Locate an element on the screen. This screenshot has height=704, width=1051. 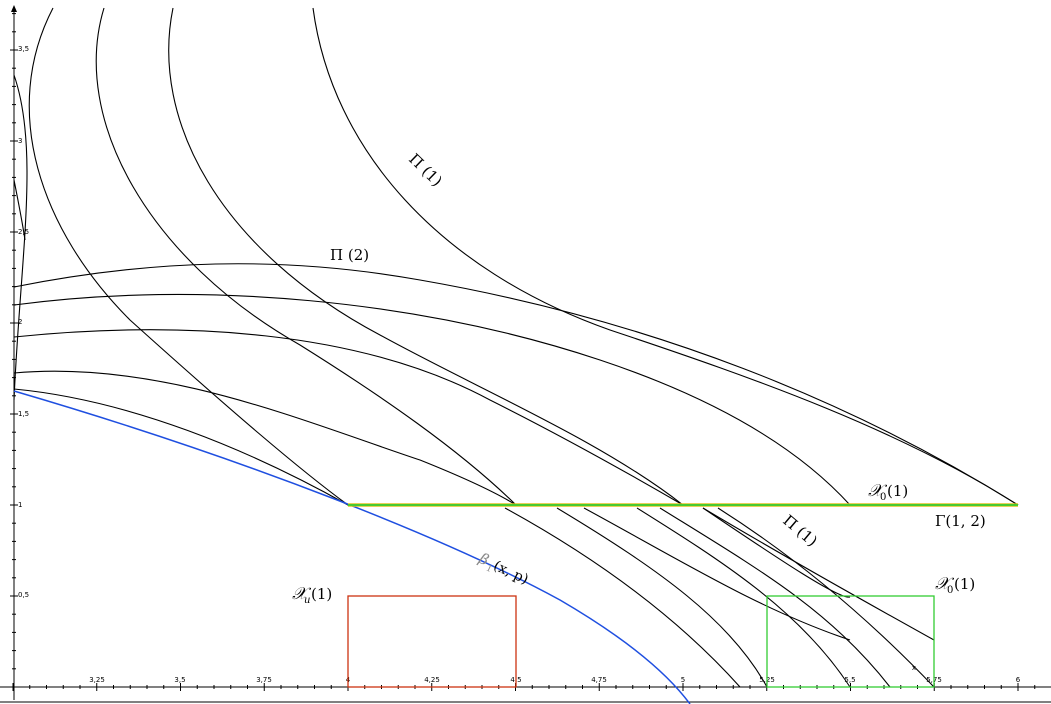
gamma-label: Γ(1, 2) is located at coordinates (960, 521).